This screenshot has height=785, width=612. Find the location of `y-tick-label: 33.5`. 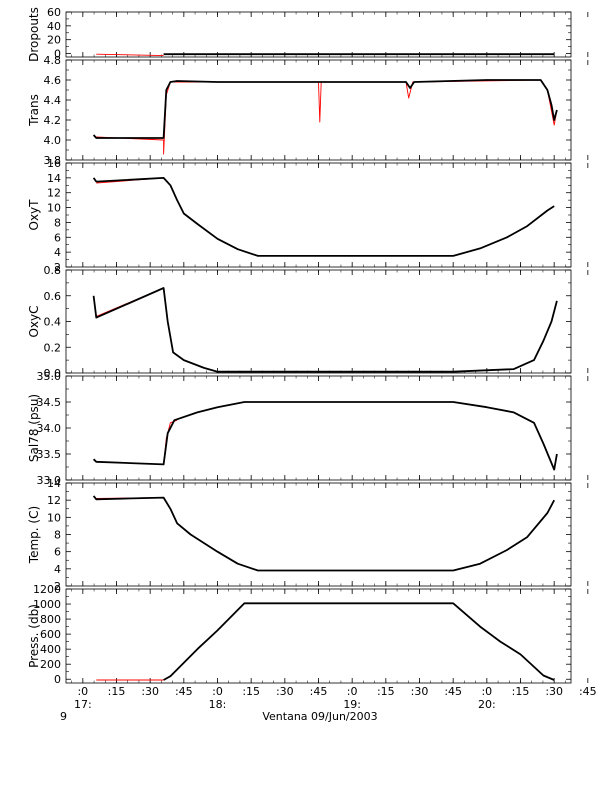

y-tick-label: 33.5 is located at coordinates (49, 454).